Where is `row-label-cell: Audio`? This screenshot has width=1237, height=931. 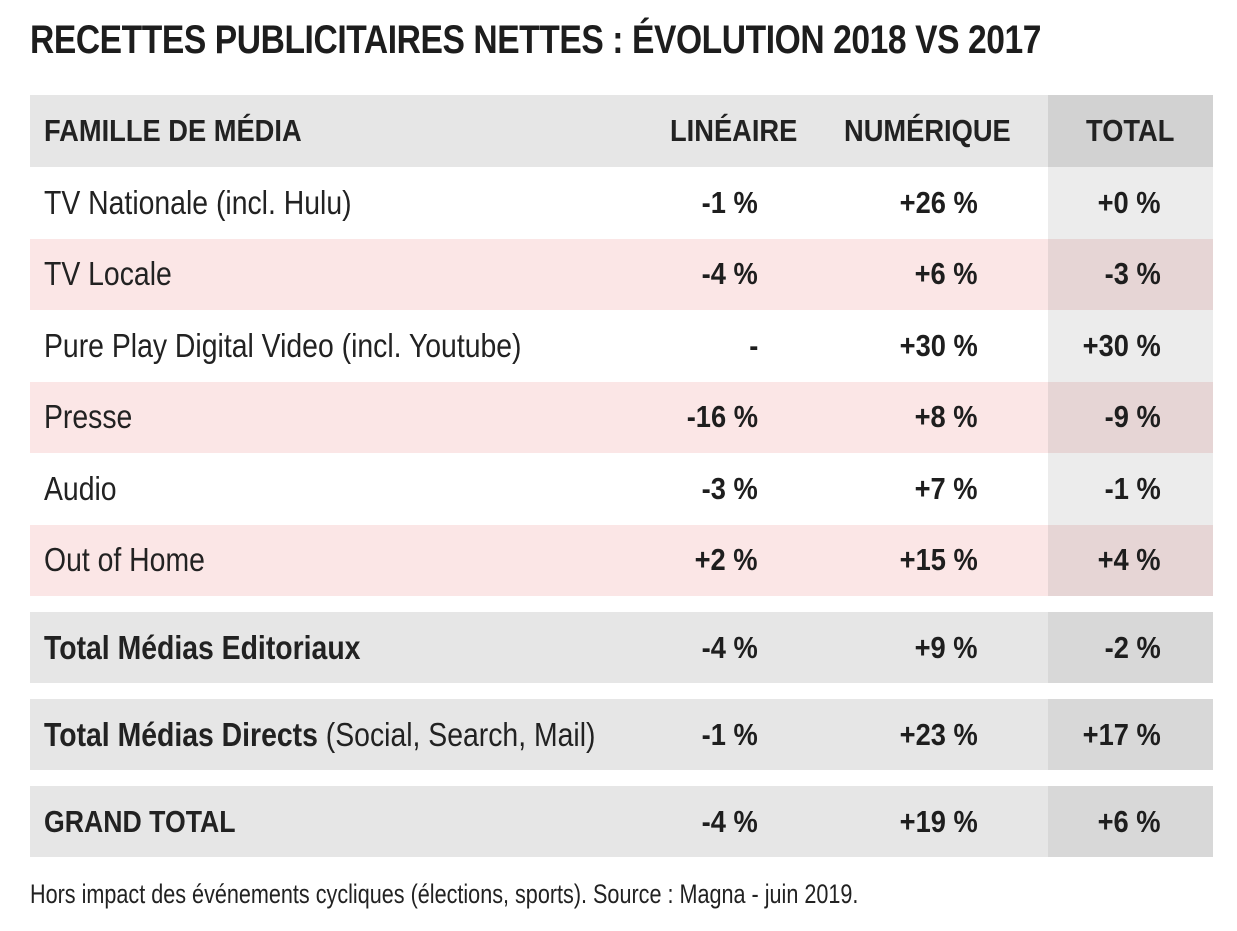
row-label-cell: Audio is located at coordinates (354, 489).